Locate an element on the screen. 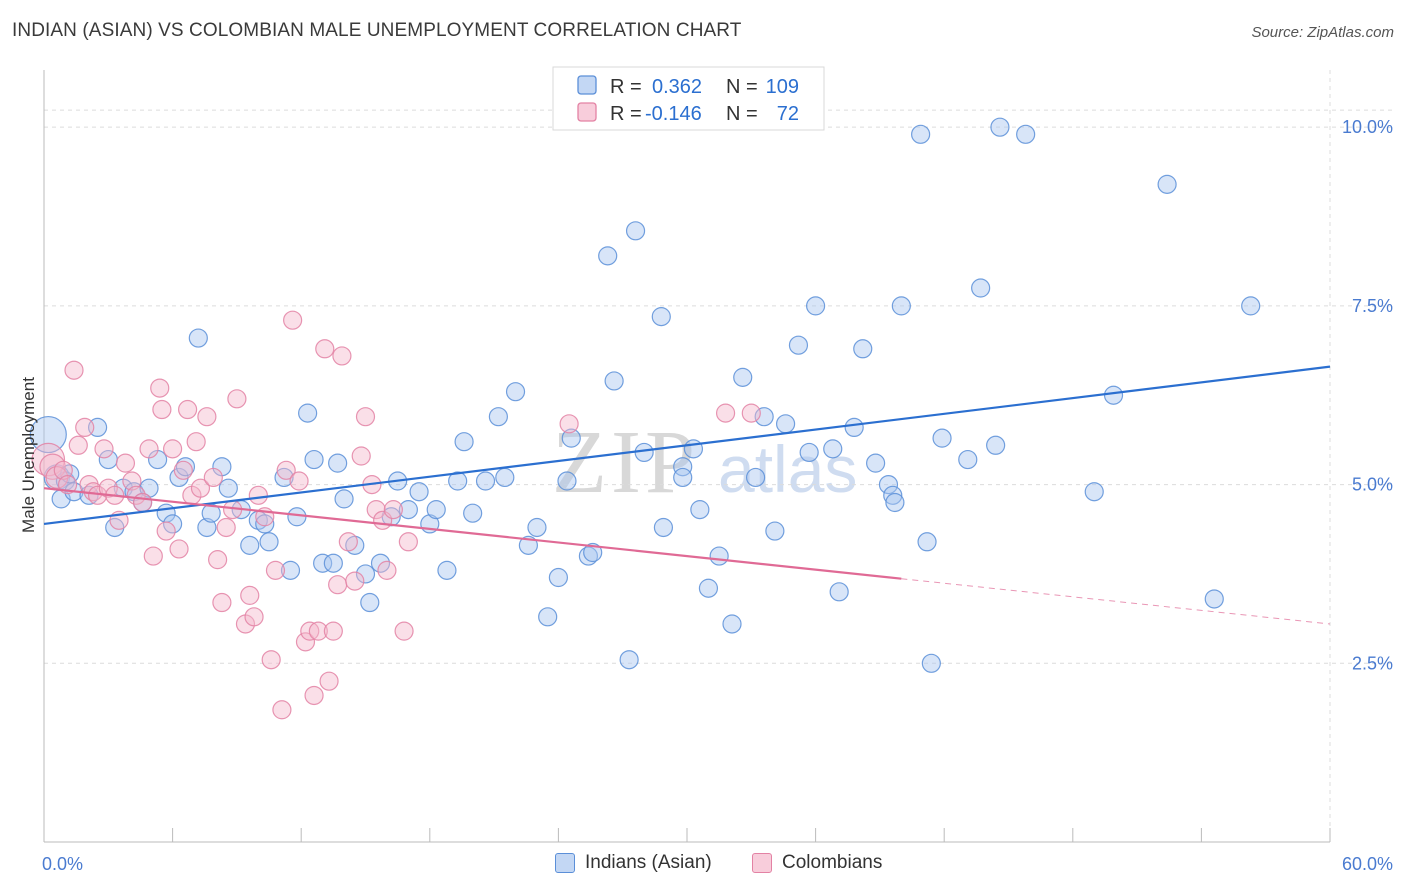  x-tick-labels: 0.0% 60.0% is located at coordinates (717, 864).